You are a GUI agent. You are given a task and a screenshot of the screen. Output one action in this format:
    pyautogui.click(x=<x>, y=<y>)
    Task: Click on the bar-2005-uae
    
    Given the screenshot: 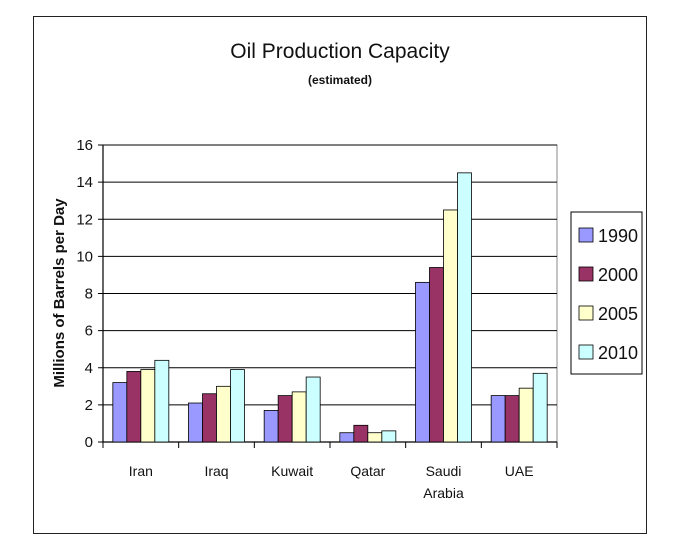 What is the action you would take?
    pyautogui.click(x=526, y=415)
    